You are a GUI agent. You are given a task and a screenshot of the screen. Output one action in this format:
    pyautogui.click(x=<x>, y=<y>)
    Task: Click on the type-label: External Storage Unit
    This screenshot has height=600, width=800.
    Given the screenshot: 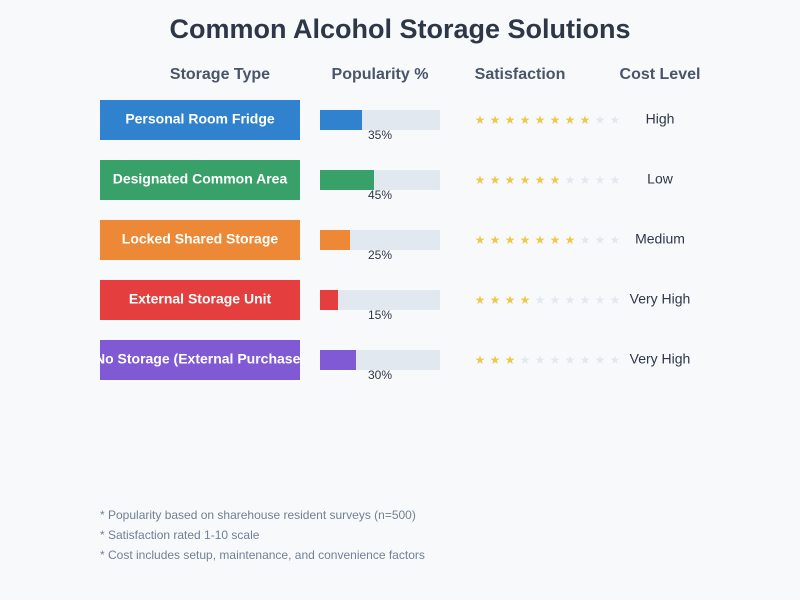 What is the action you would take?
    pyautogui.click(x=200, y=299)
    